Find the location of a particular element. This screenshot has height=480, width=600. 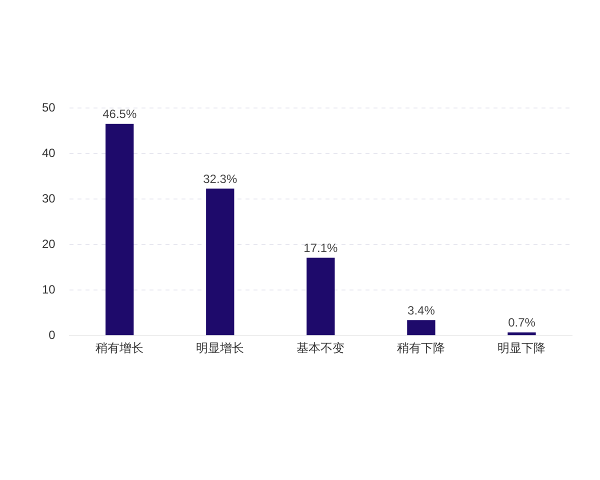

y-tick-label: 20 is located at coordinates (49, 243).